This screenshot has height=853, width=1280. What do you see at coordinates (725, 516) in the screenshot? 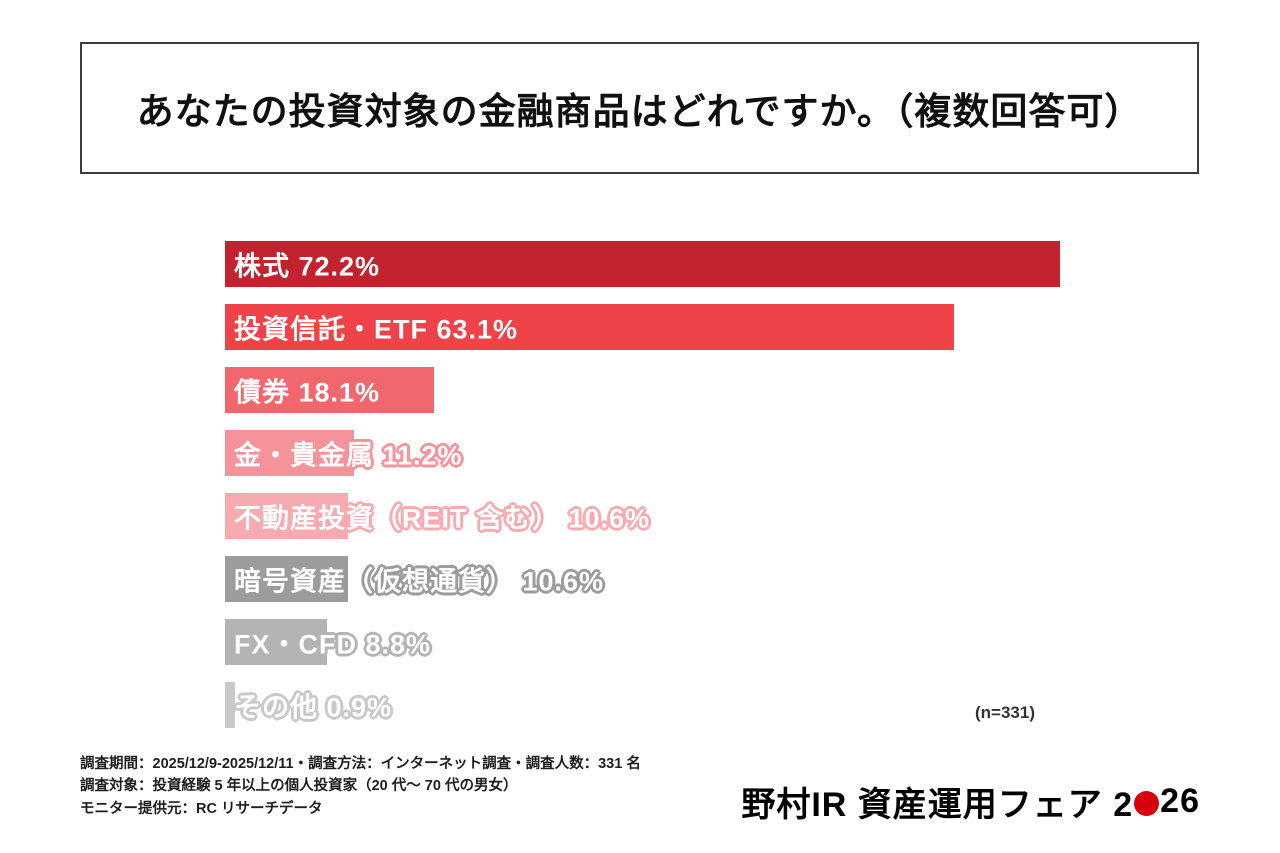
I see `bar-row: 不動産投資（REIT 含む） 10.6%` at bounding box center [725, 516].